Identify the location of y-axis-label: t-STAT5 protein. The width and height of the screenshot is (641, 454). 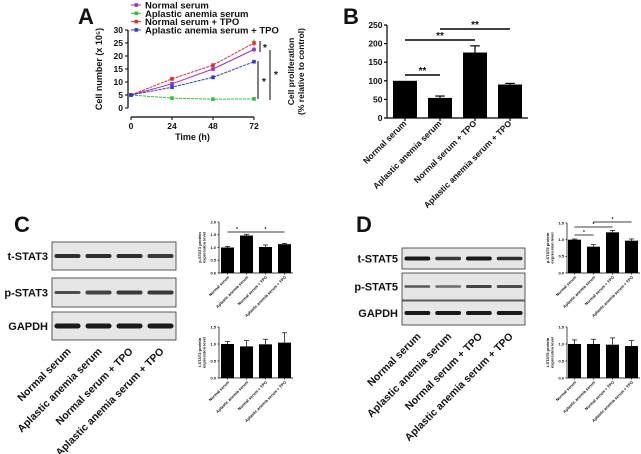
(547, 352).